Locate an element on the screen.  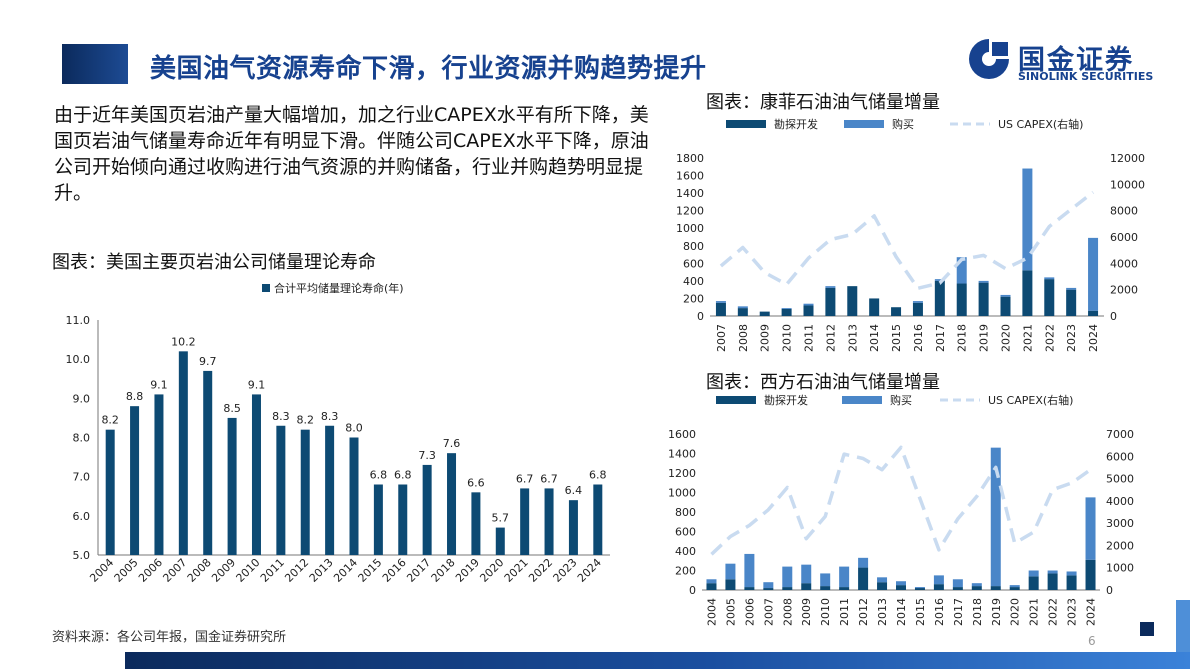
chart-title-occidental: 图表：西方石油油气储量增量 is located at coordinates (823, 382).